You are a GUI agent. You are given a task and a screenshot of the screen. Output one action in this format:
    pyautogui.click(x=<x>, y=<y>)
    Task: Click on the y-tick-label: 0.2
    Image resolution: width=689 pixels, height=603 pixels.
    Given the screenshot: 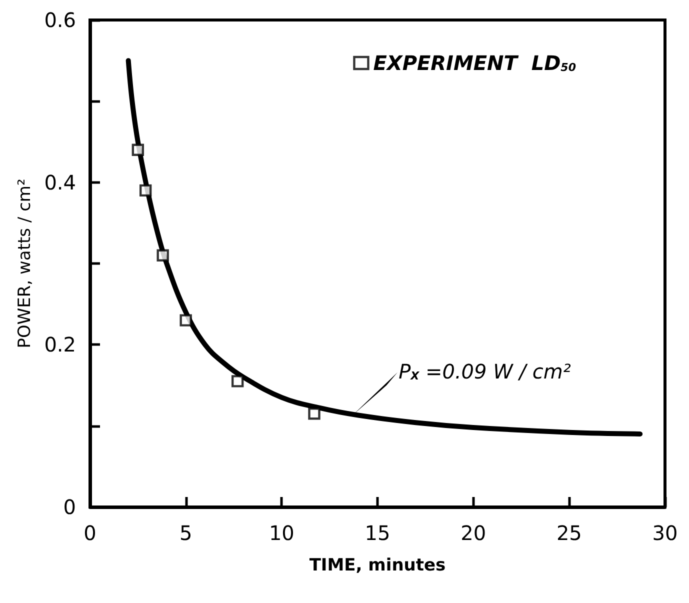 What is the action you would take?
    pyautogui.click(x=60, y=344)
    